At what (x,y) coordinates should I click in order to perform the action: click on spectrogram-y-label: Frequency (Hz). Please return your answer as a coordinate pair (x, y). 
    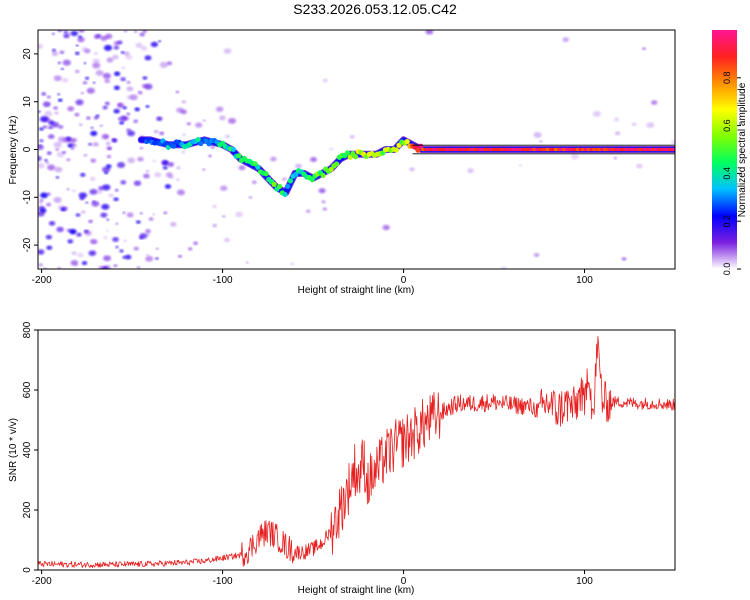
    Looking at the image, I should click on (13, 150).